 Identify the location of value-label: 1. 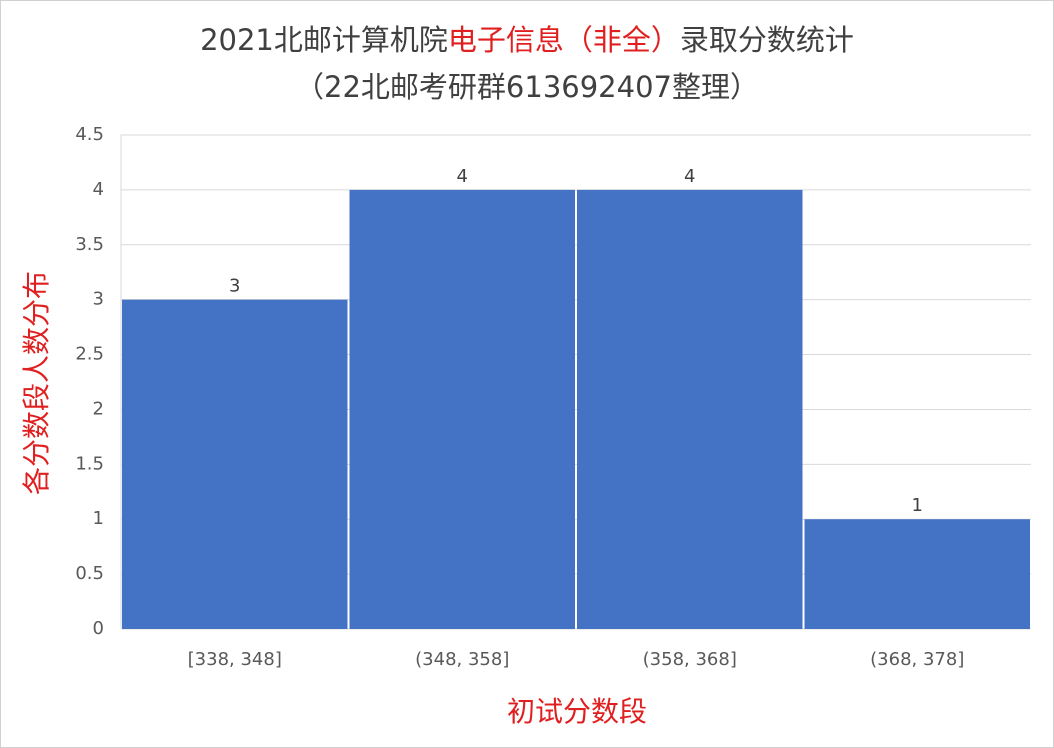
(917, 505).